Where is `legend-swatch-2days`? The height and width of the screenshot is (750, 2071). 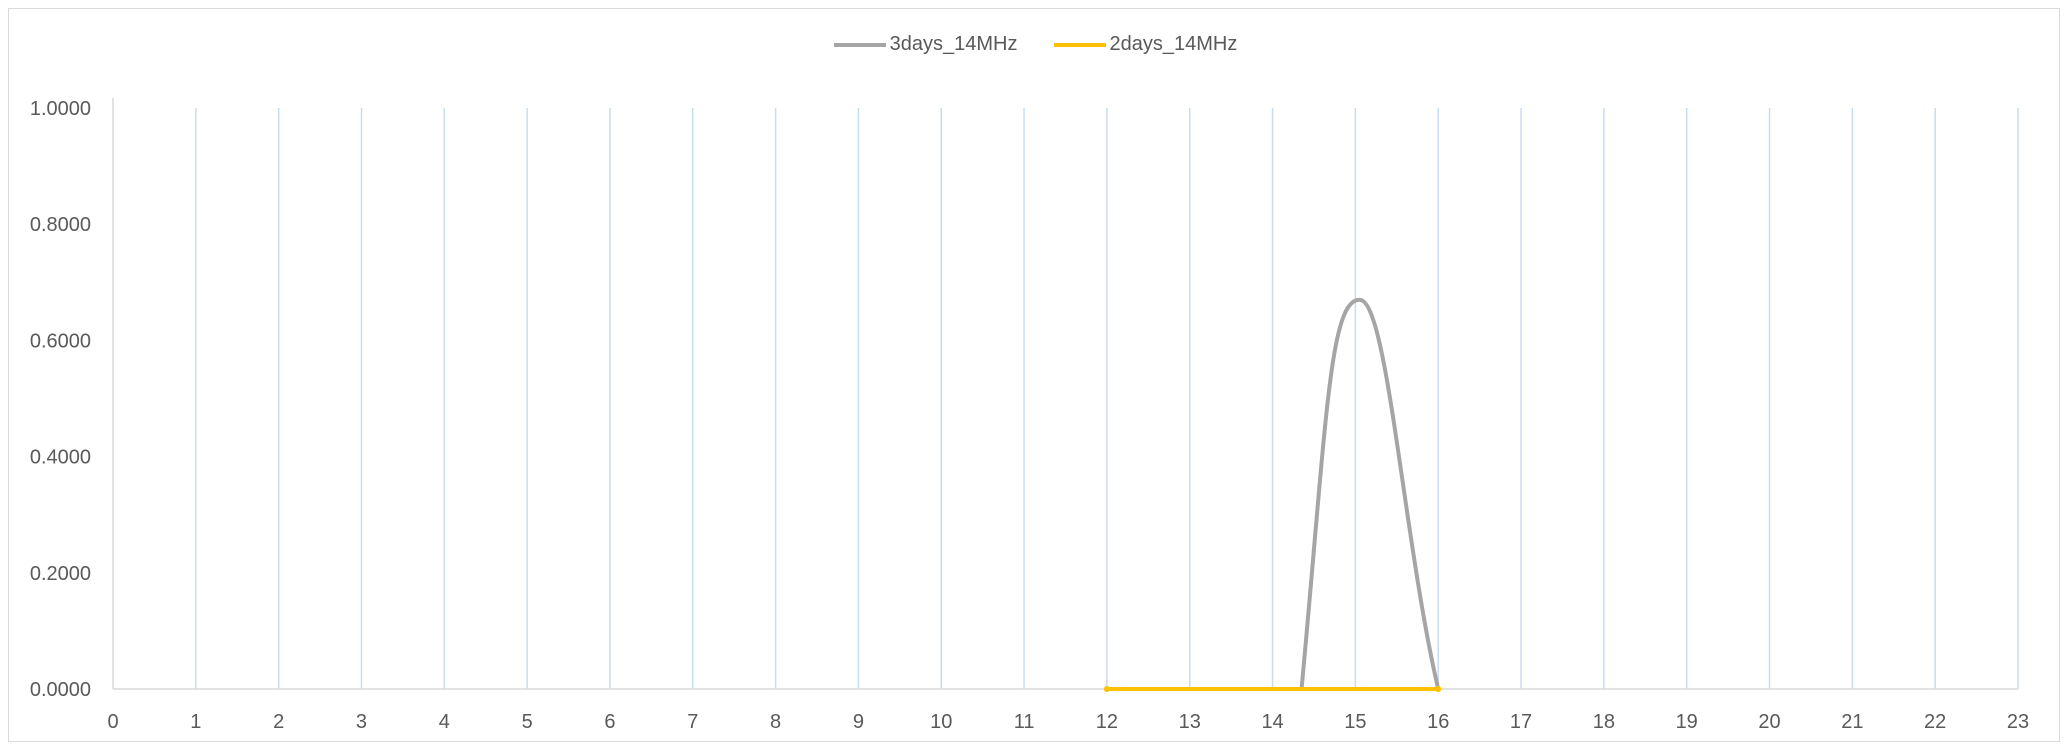
legend-swatch-2days is located at coordinates (1079, 44).